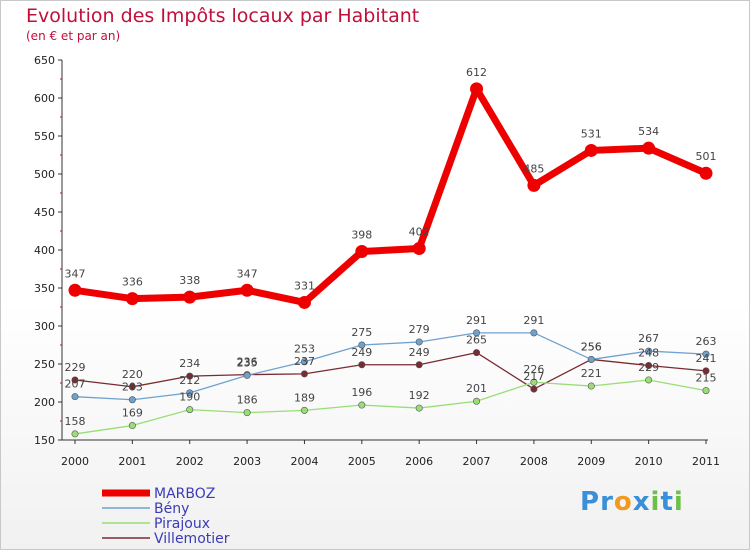  I want to click on data-label: 265, so click(476, 340).